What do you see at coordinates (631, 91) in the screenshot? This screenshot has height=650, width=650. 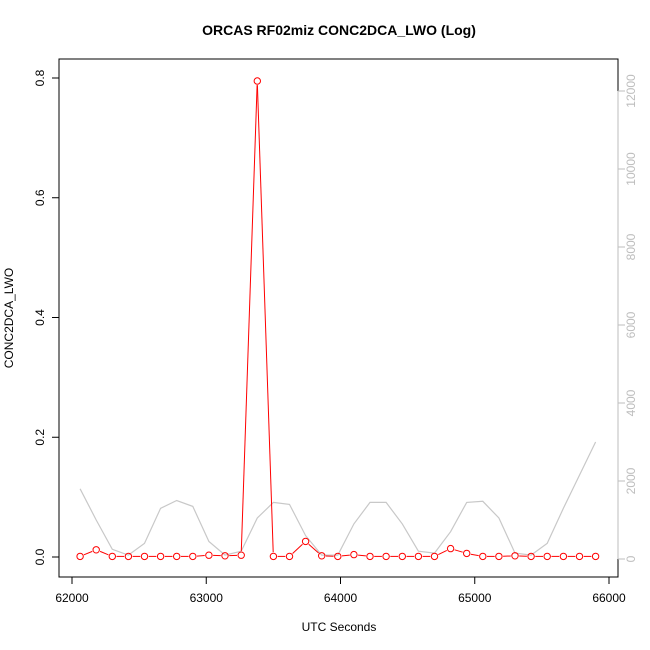 I see `y2-tick-label: 12000` at bounding box center [631, 91].